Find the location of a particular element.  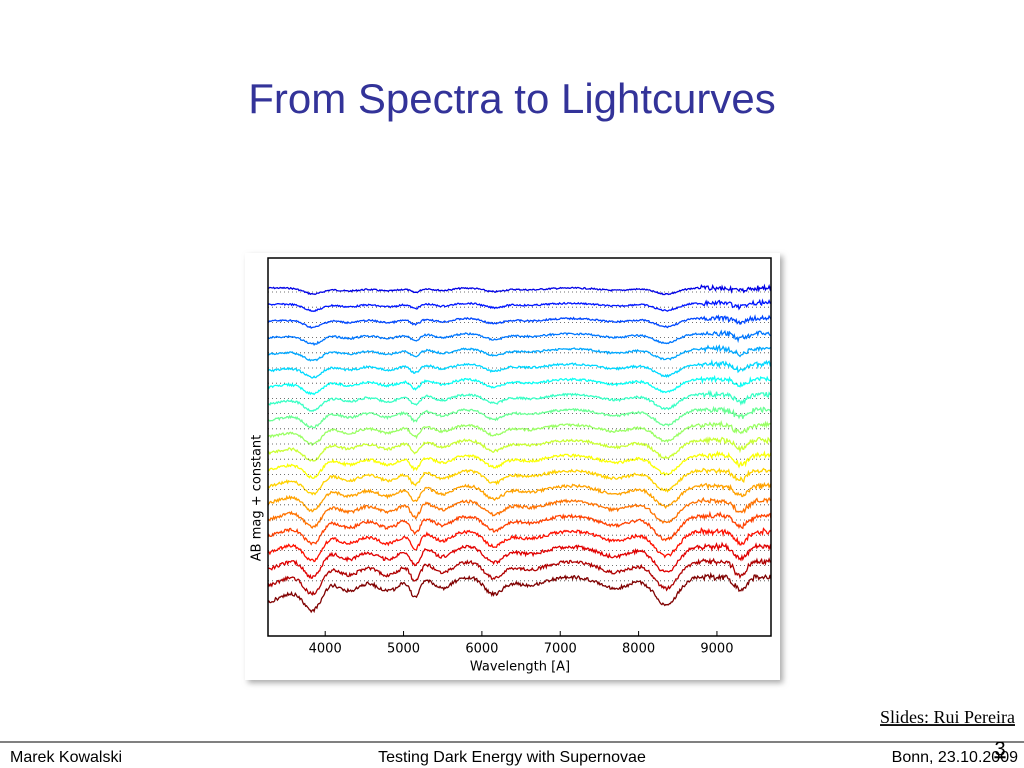

x-tick-label: 8000 is located at coordinates (638, 649).